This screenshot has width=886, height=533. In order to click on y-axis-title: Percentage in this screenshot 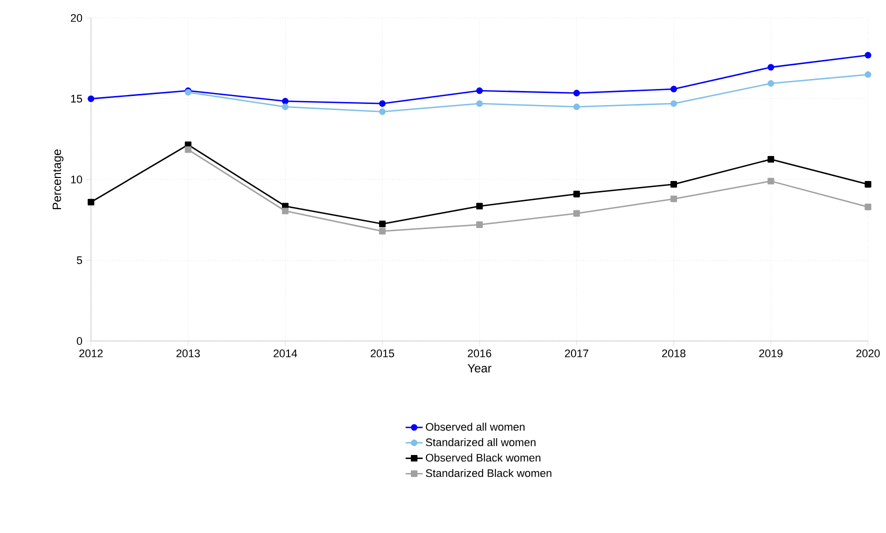, I will do `click(58, 179)`.